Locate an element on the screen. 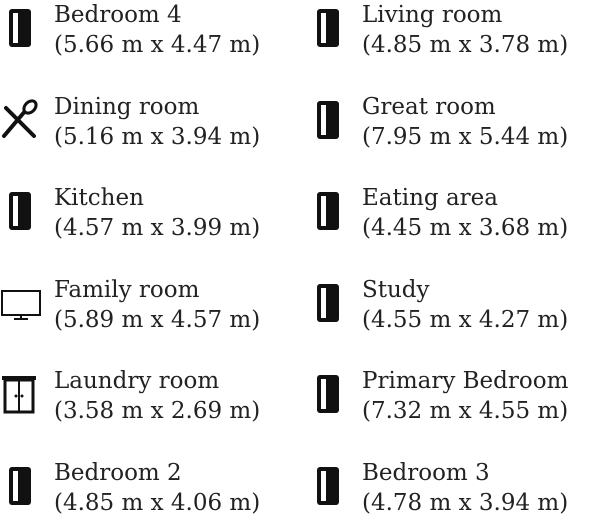  room-item: Dining room (5.16 m x 3.94 m) is located at coordinates (150, 132).